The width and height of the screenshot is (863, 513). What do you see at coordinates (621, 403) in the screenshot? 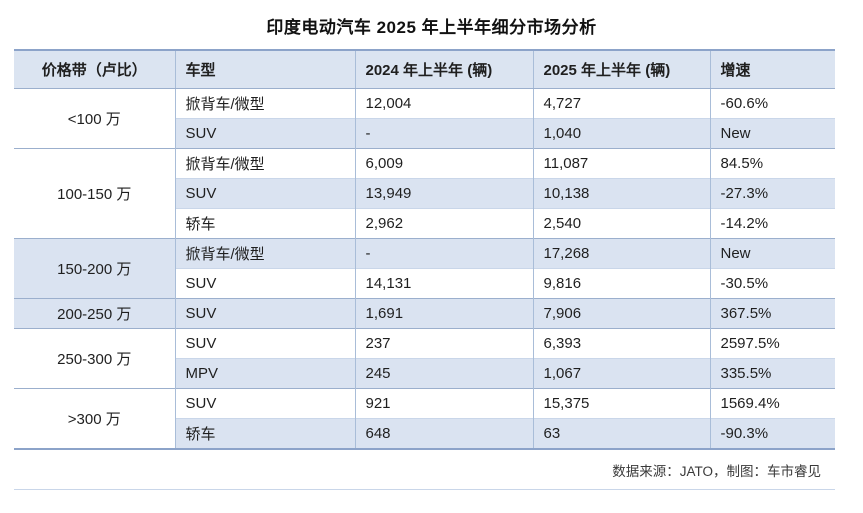
I see `h1-2025-cell: 15,375` at bounding box center [621, 403].